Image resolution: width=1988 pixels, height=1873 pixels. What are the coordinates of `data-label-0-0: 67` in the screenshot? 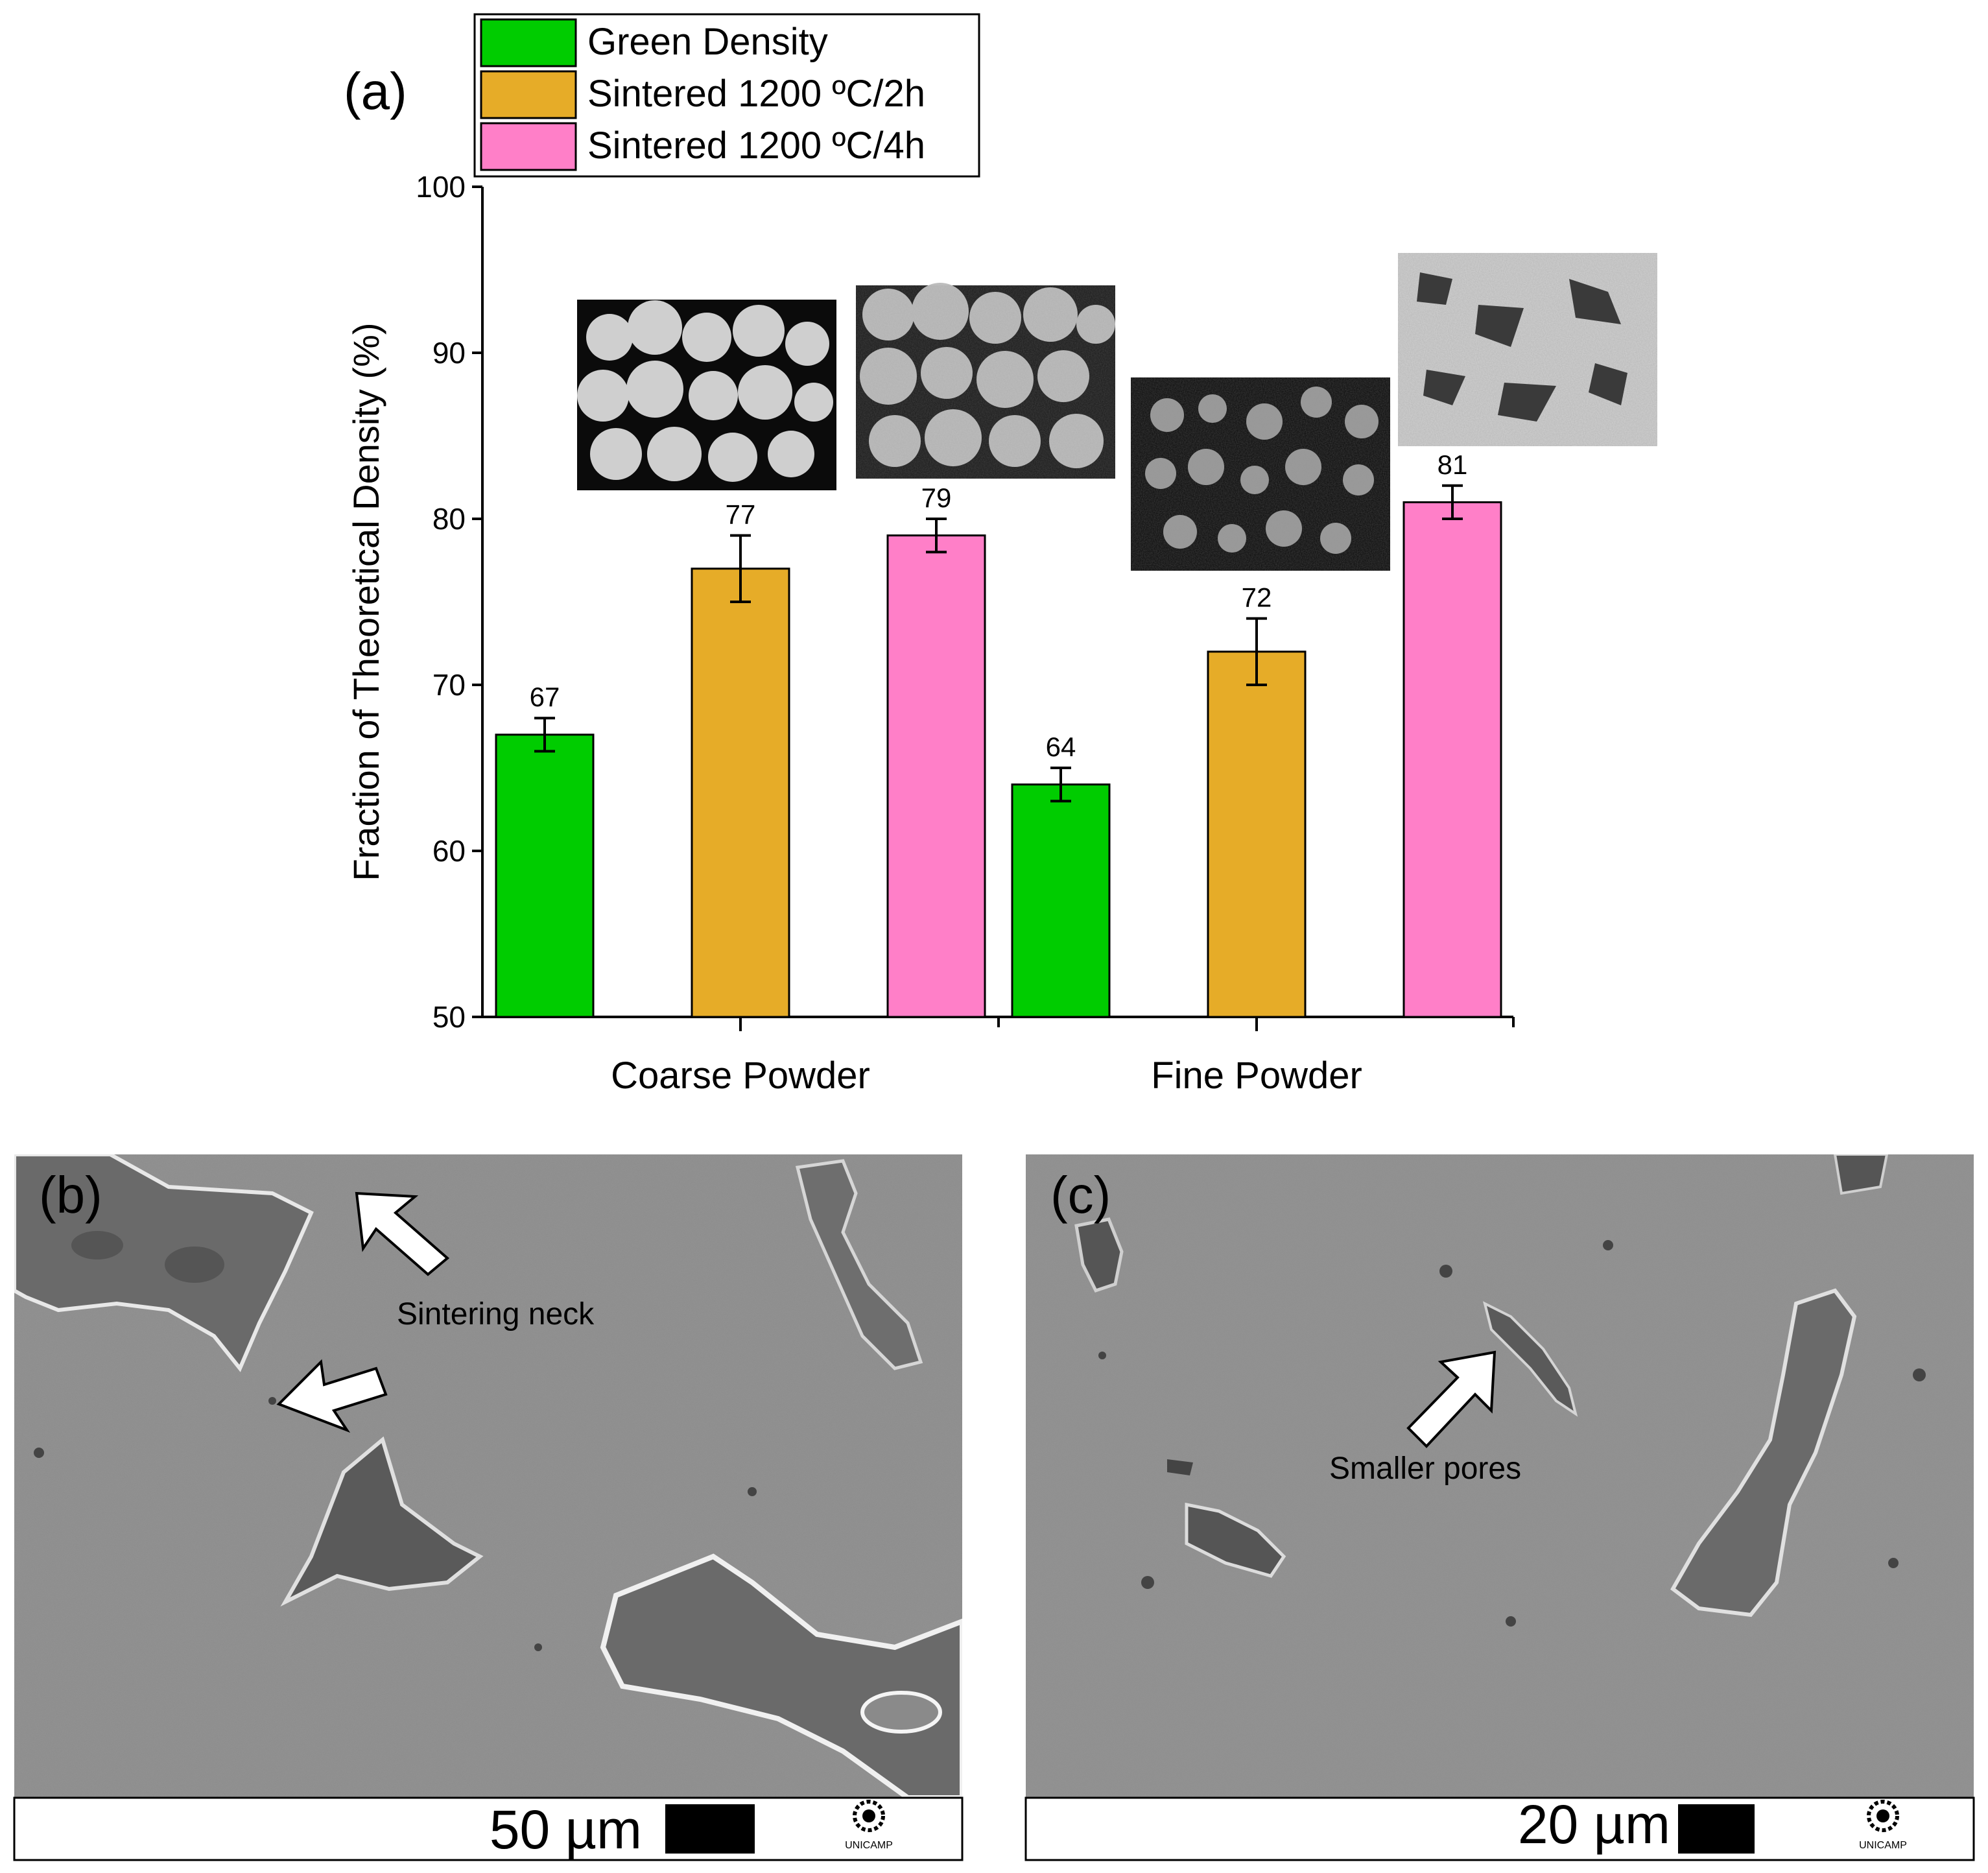 It's located at (545, 697).